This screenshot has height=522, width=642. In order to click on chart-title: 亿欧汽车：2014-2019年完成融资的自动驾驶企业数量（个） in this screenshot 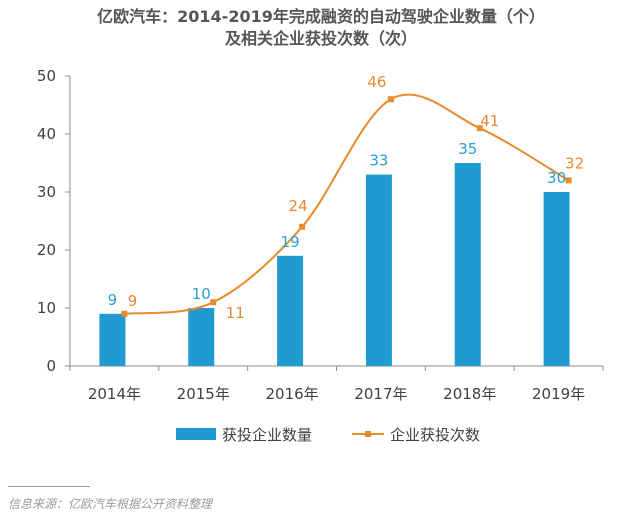, I will do `click(321, 16)`.